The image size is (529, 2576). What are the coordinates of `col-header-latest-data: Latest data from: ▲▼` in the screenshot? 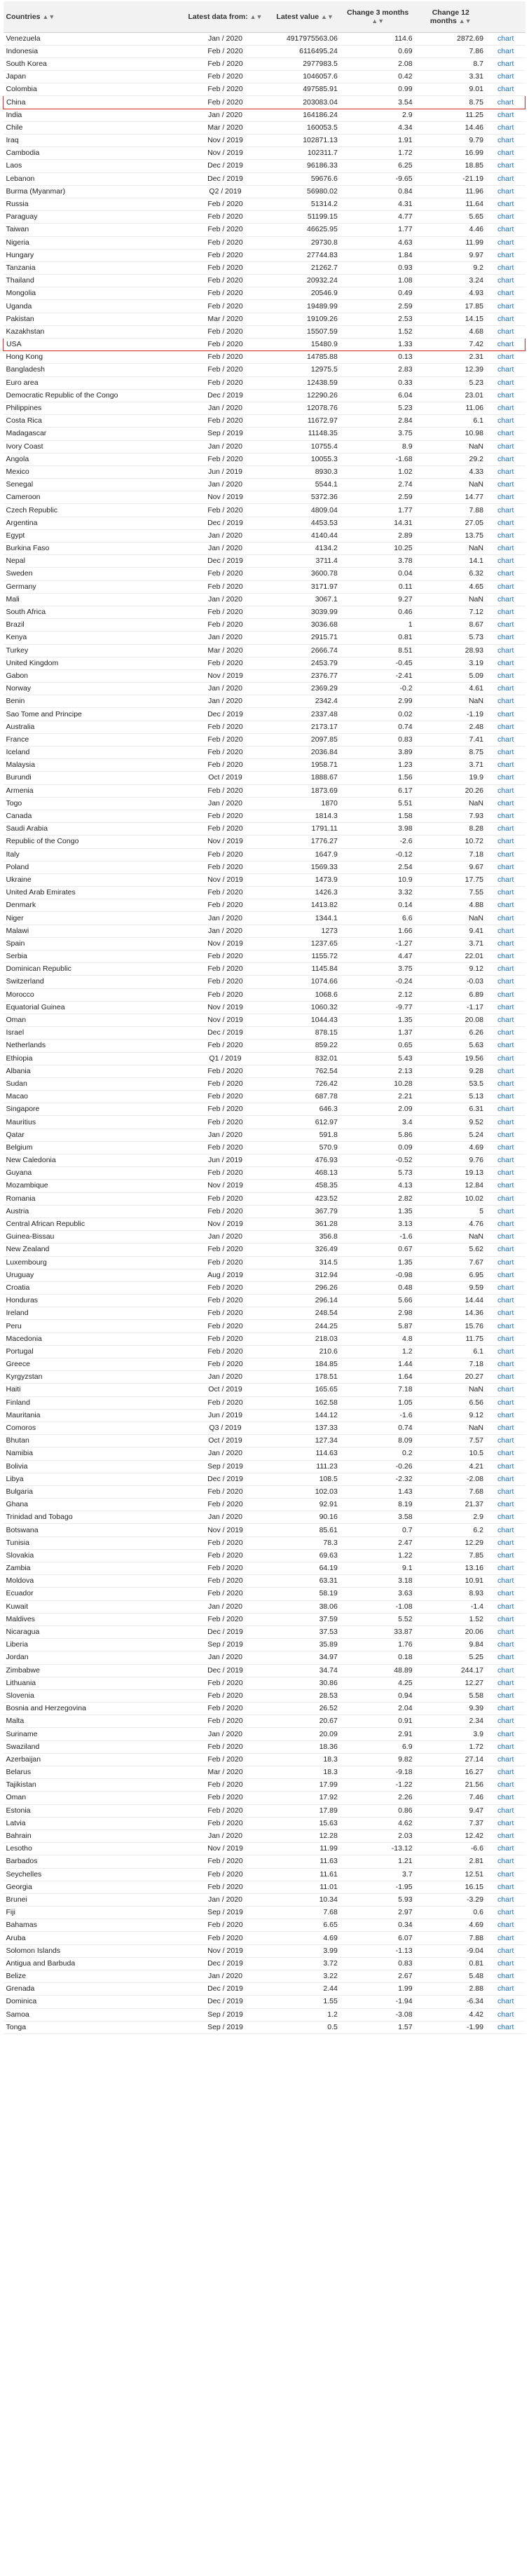 It's located at (225, 17).